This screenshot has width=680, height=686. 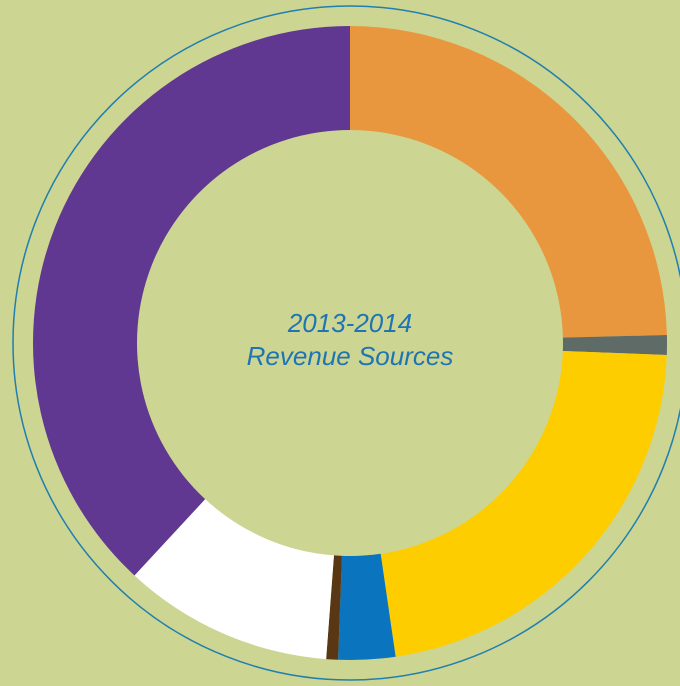 What do you see at coordinates (349, 323) in the screenshot?
I see `chart-title: 2013-2014` at bounding box center [349, 323].